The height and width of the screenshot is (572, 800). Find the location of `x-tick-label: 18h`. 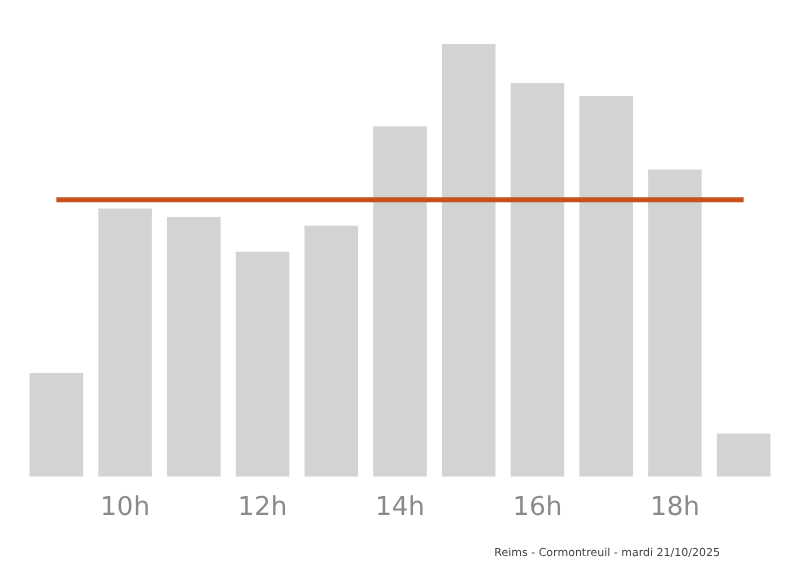

x-tick-label: 18h is located at coordinates (675, 508).